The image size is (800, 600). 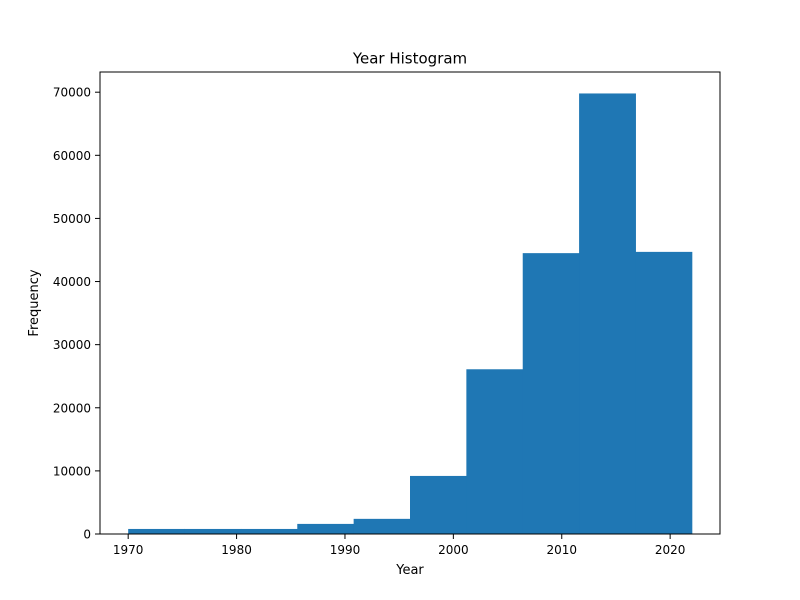 What do you see at coordinates (72, 93) in the screenshot?
I see `y-tick-label: 70000` at bounding box center [72, 93].